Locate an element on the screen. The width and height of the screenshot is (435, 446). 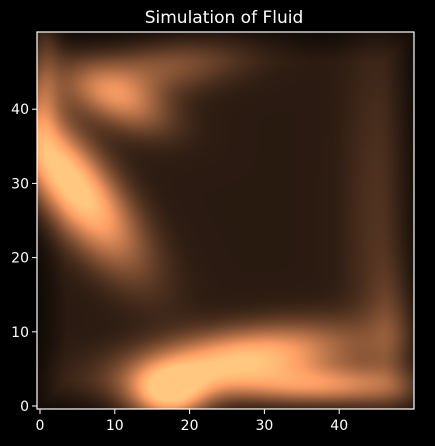
x-tick-label: 30 is located at coordinates (264, 426).